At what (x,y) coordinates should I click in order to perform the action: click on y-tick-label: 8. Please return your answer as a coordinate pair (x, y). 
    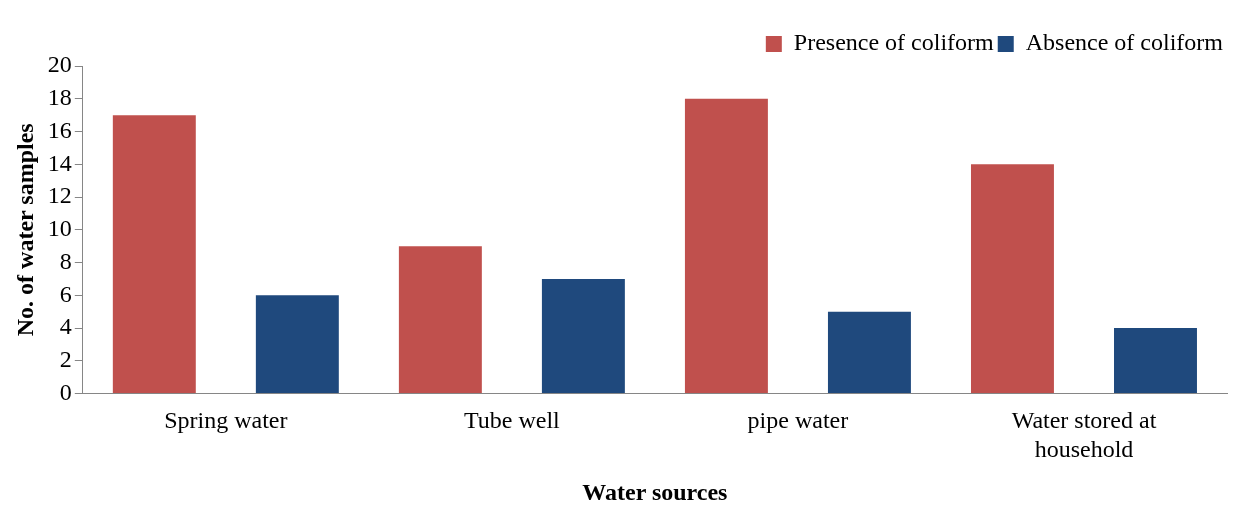
    Looking at the image, I should click on (65, 260).